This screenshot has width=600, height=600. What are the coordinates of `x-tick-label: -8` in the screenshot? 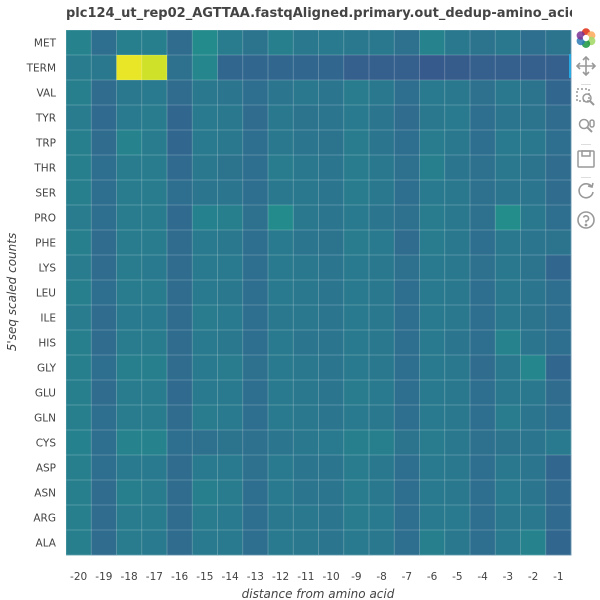 It's located at (381, 577).